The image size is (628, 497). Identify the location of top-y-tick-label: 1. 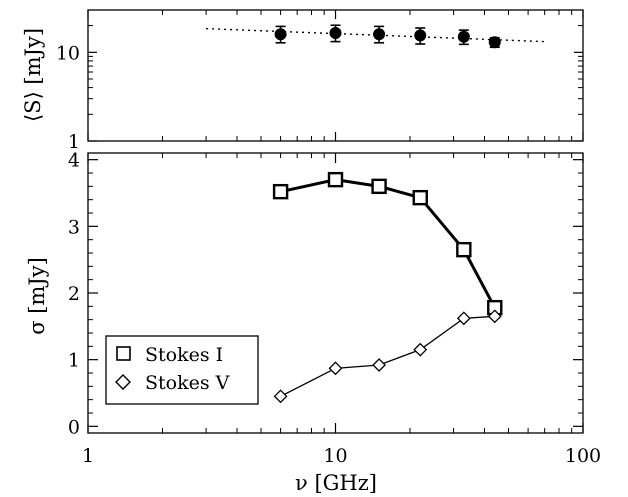
(74, 142).